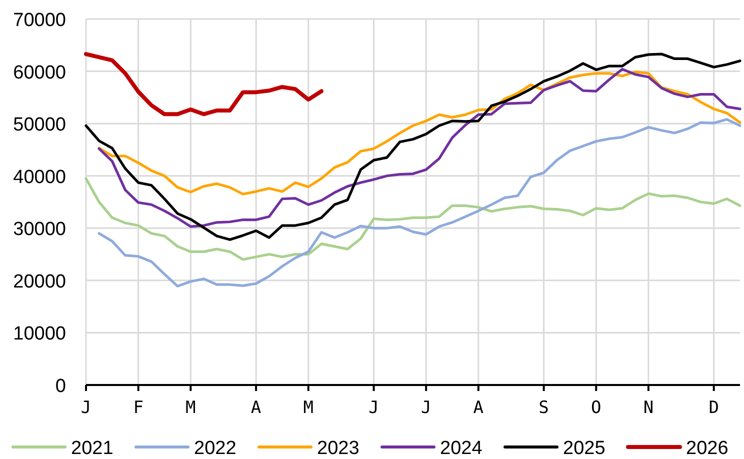  Describe the element at coordinates (648, 408) in the screenshot. I see `x-tick-label: N` at that location.